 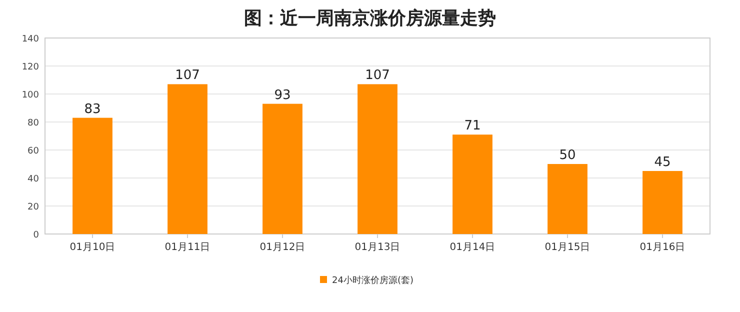 I want to click on x-tick-label: 01月16日, so click(x=663, y=247).